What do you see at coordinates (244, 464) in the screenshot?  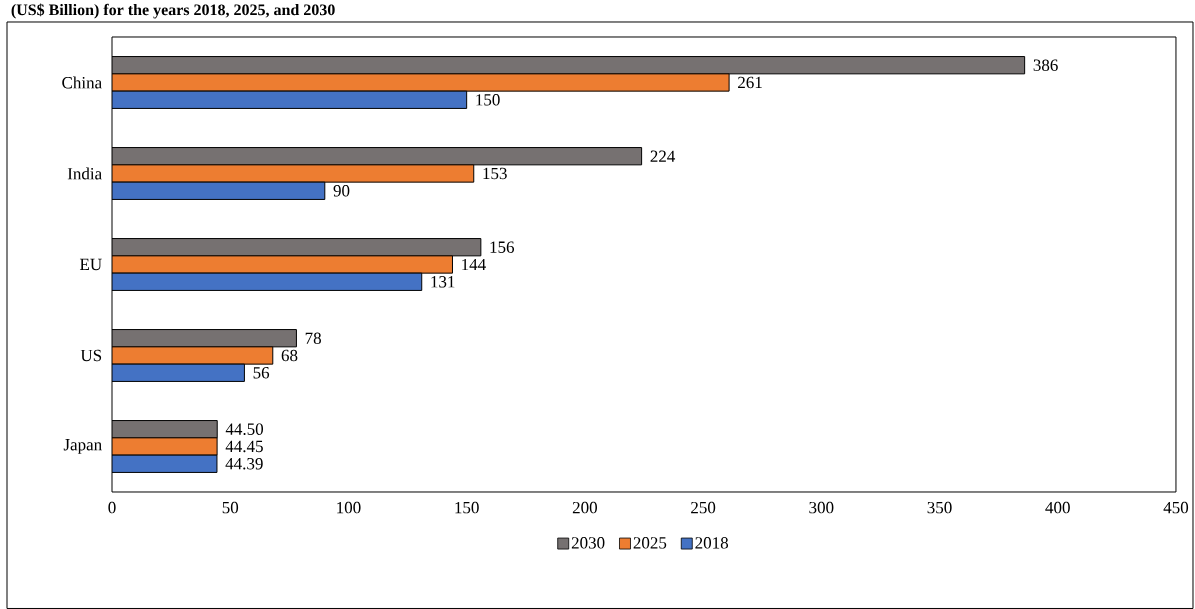 I see `data-label: 44.39` at bounding box center [244, 464].